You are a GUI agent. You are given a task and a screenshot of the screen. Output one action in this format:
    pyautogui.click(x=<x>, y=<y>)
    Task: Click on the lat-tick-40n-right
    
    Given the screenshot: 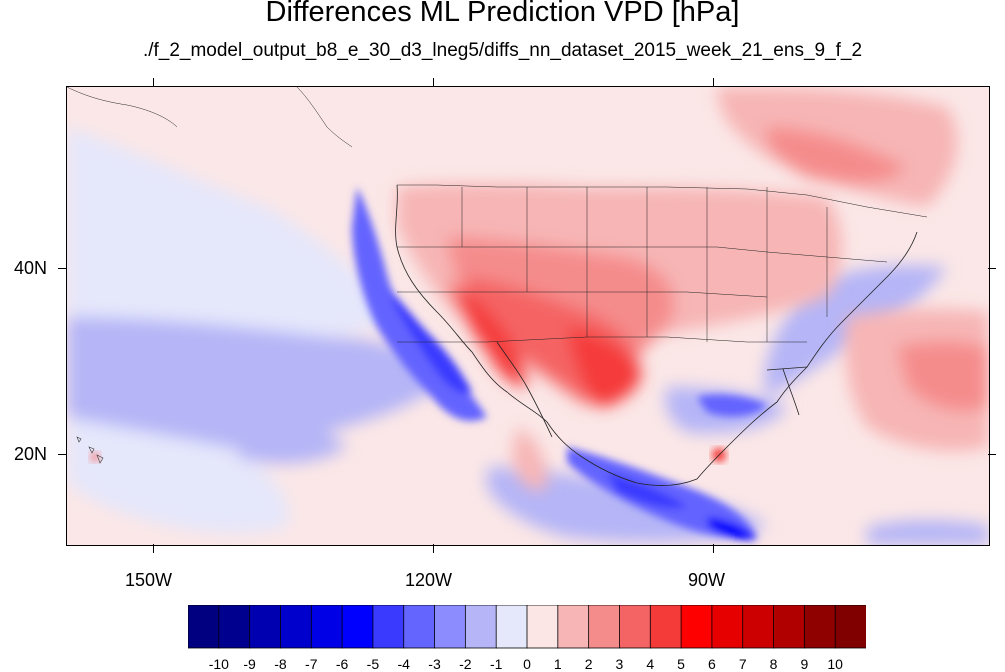 What is the action you would take?
    pyautogui.click(x=992, y=268)
    